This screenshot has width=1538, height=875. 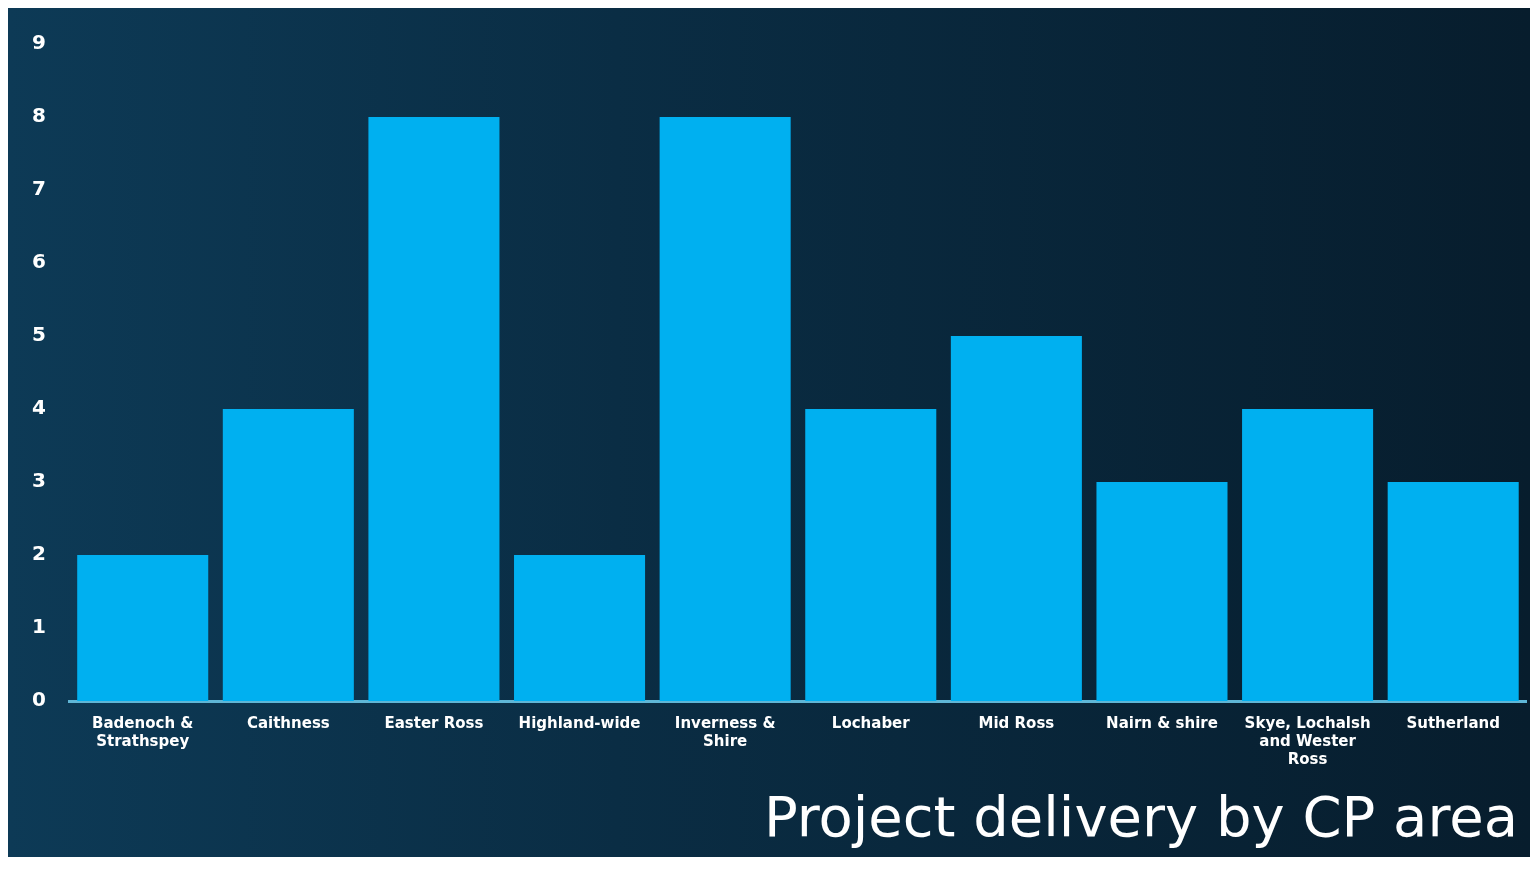 What do you see at coordinates (1307, 740) in the screenshot?
I see `x-tick-label: Skye, Lochalsh and Wester Ross` at bounding box center [1307, 740].